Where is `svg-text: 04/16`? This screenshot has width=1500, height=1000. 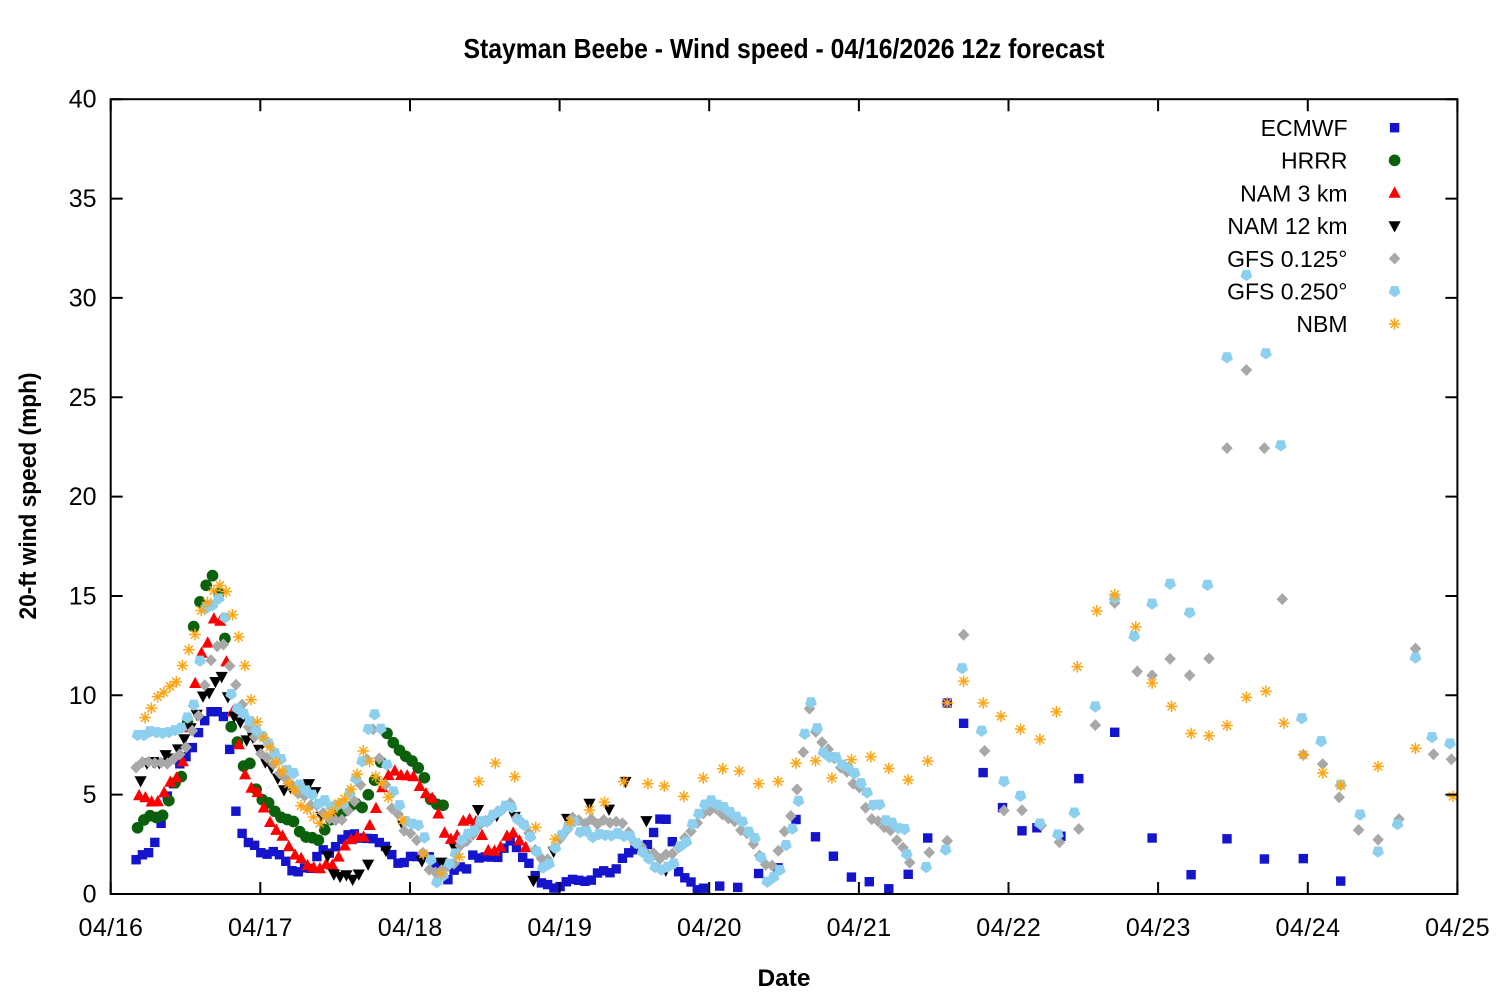
svg-text: 04/16 is located at coordinates (110, 928).